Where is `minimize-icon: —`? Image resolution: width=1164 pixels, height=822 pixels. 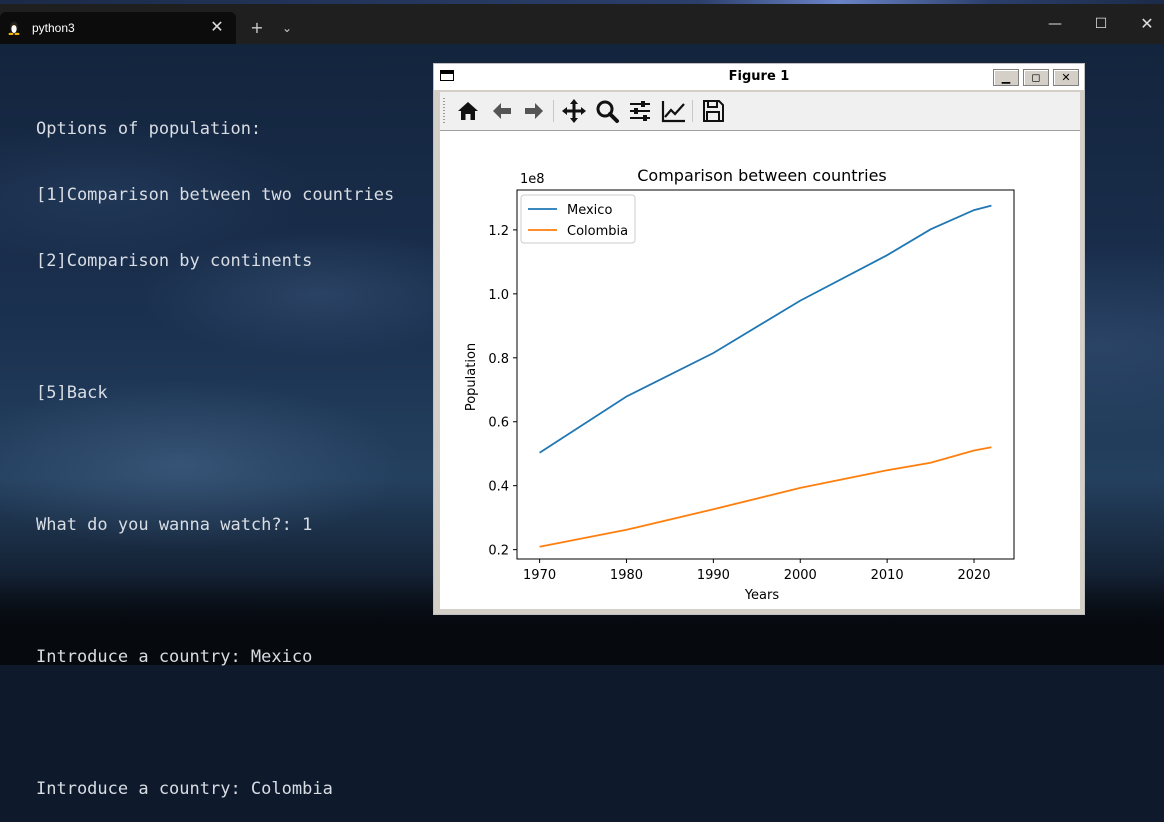 minimize-icon: — is located at coordinates (1055, 24).